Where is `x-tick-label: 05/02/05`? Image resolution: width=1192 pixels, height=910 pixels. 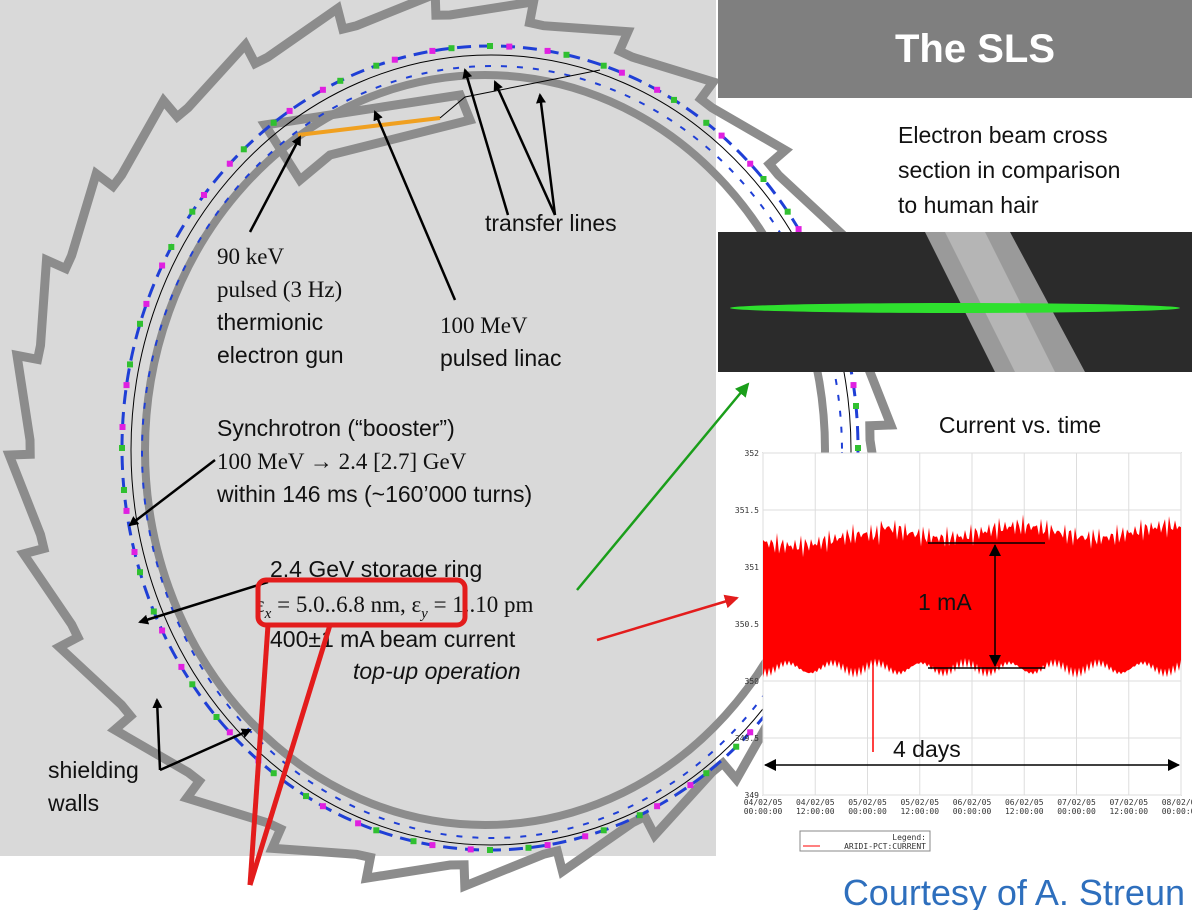
x-tick-label: 05/02/05 is located at coordinates (919, 802).